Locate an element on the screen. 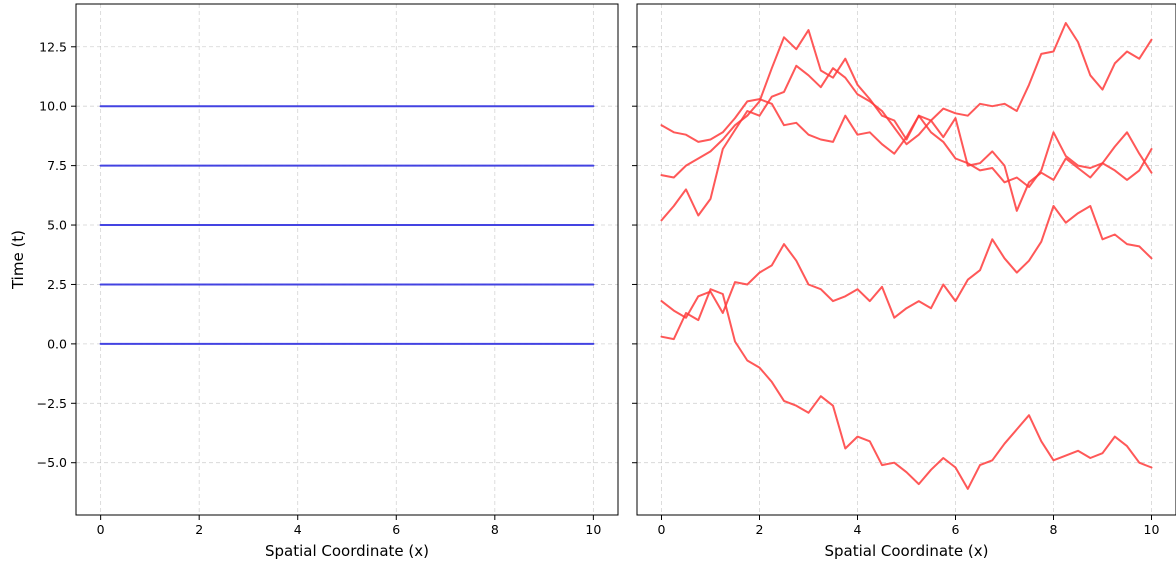  y-tick-label: 0.0 is located at coordinates (57, 343).